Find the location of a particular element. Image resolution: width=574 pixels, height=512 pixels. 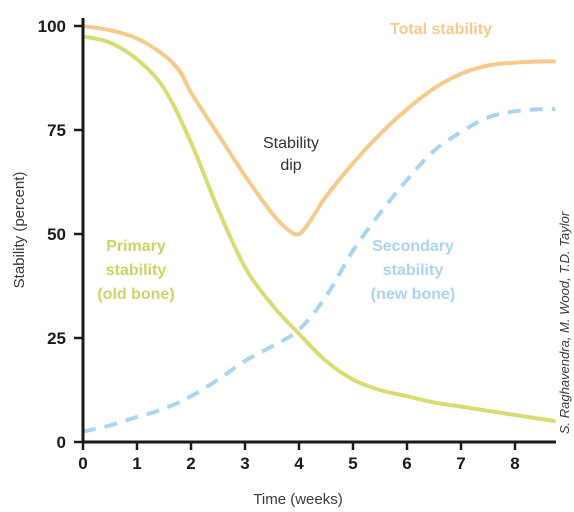

x-tick-label: 1 is located at coordinates (136, 463).